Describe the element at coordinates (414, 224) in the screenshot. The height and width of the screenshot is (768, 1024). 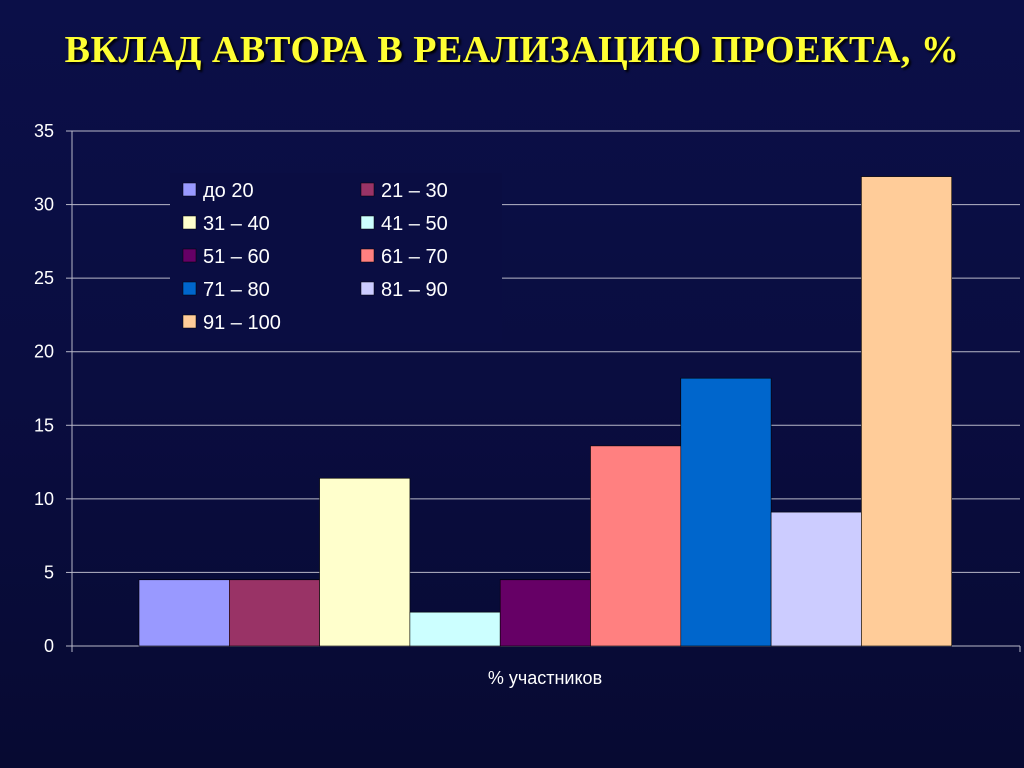
I see `legend-label: 41 – 50` at that location.